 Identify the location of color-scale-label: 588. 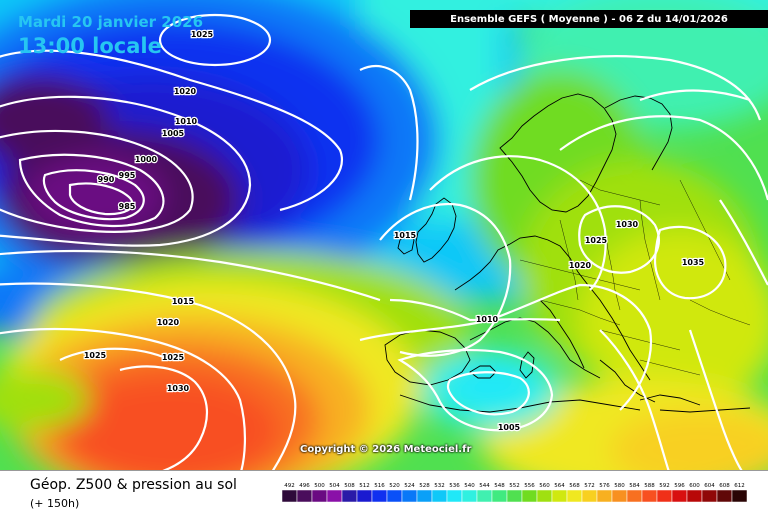
(649, 486).